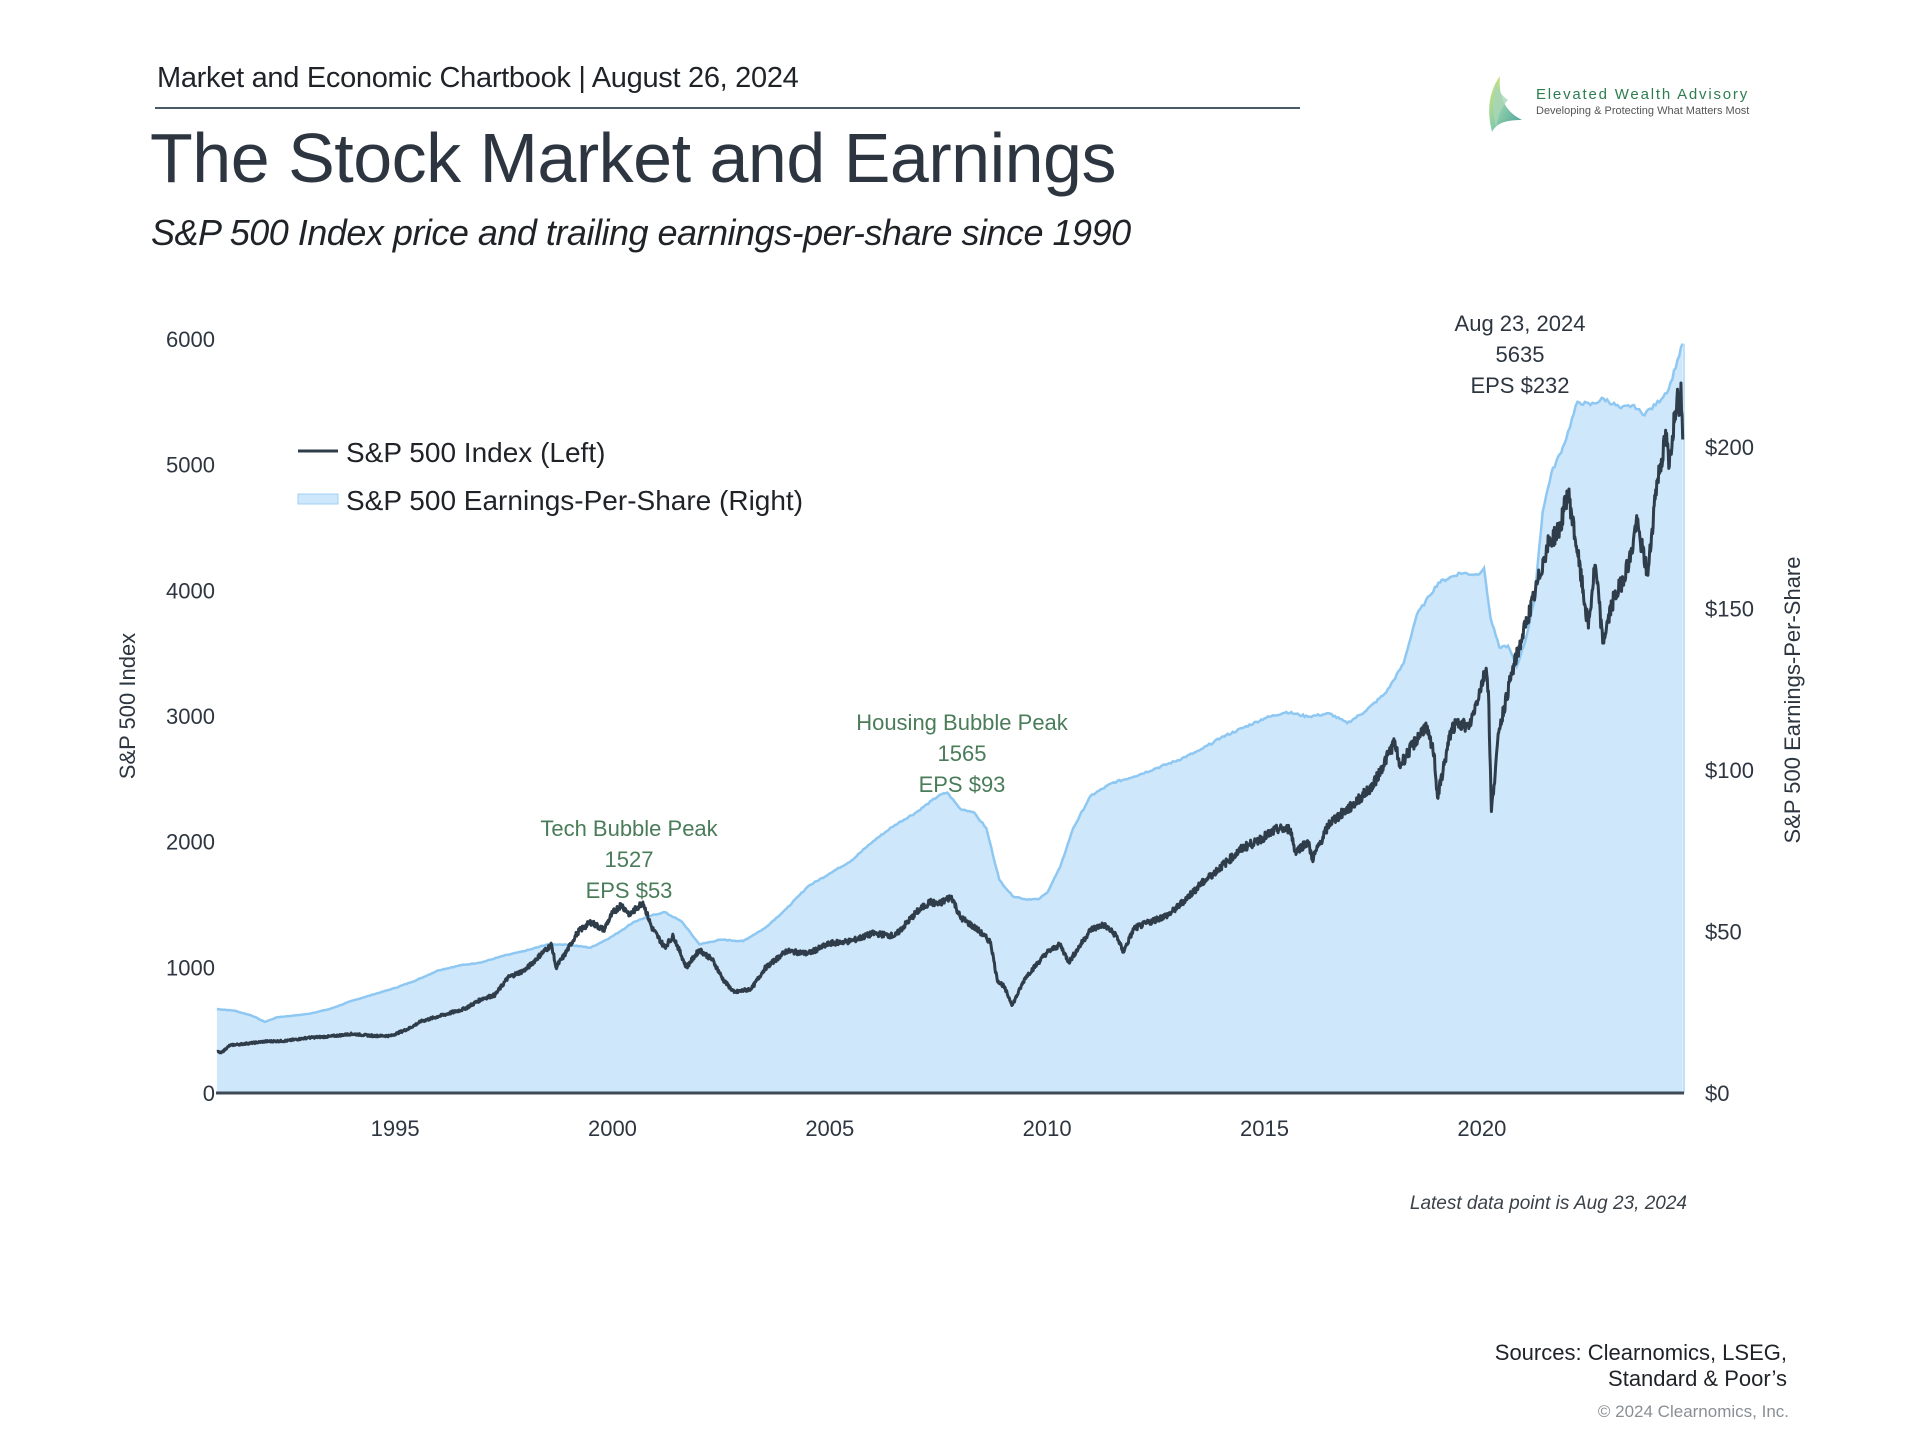 The image size is (1920, 1440). What do you see at coordinates (1643, 94) in the screenshot?
I see `logo-name: Elevated Wealth Advisory` at bounding box center [1643, 94].